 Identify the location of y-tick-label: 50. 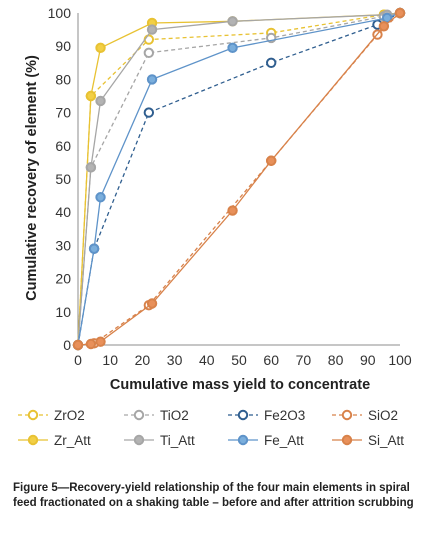
(63, 179).